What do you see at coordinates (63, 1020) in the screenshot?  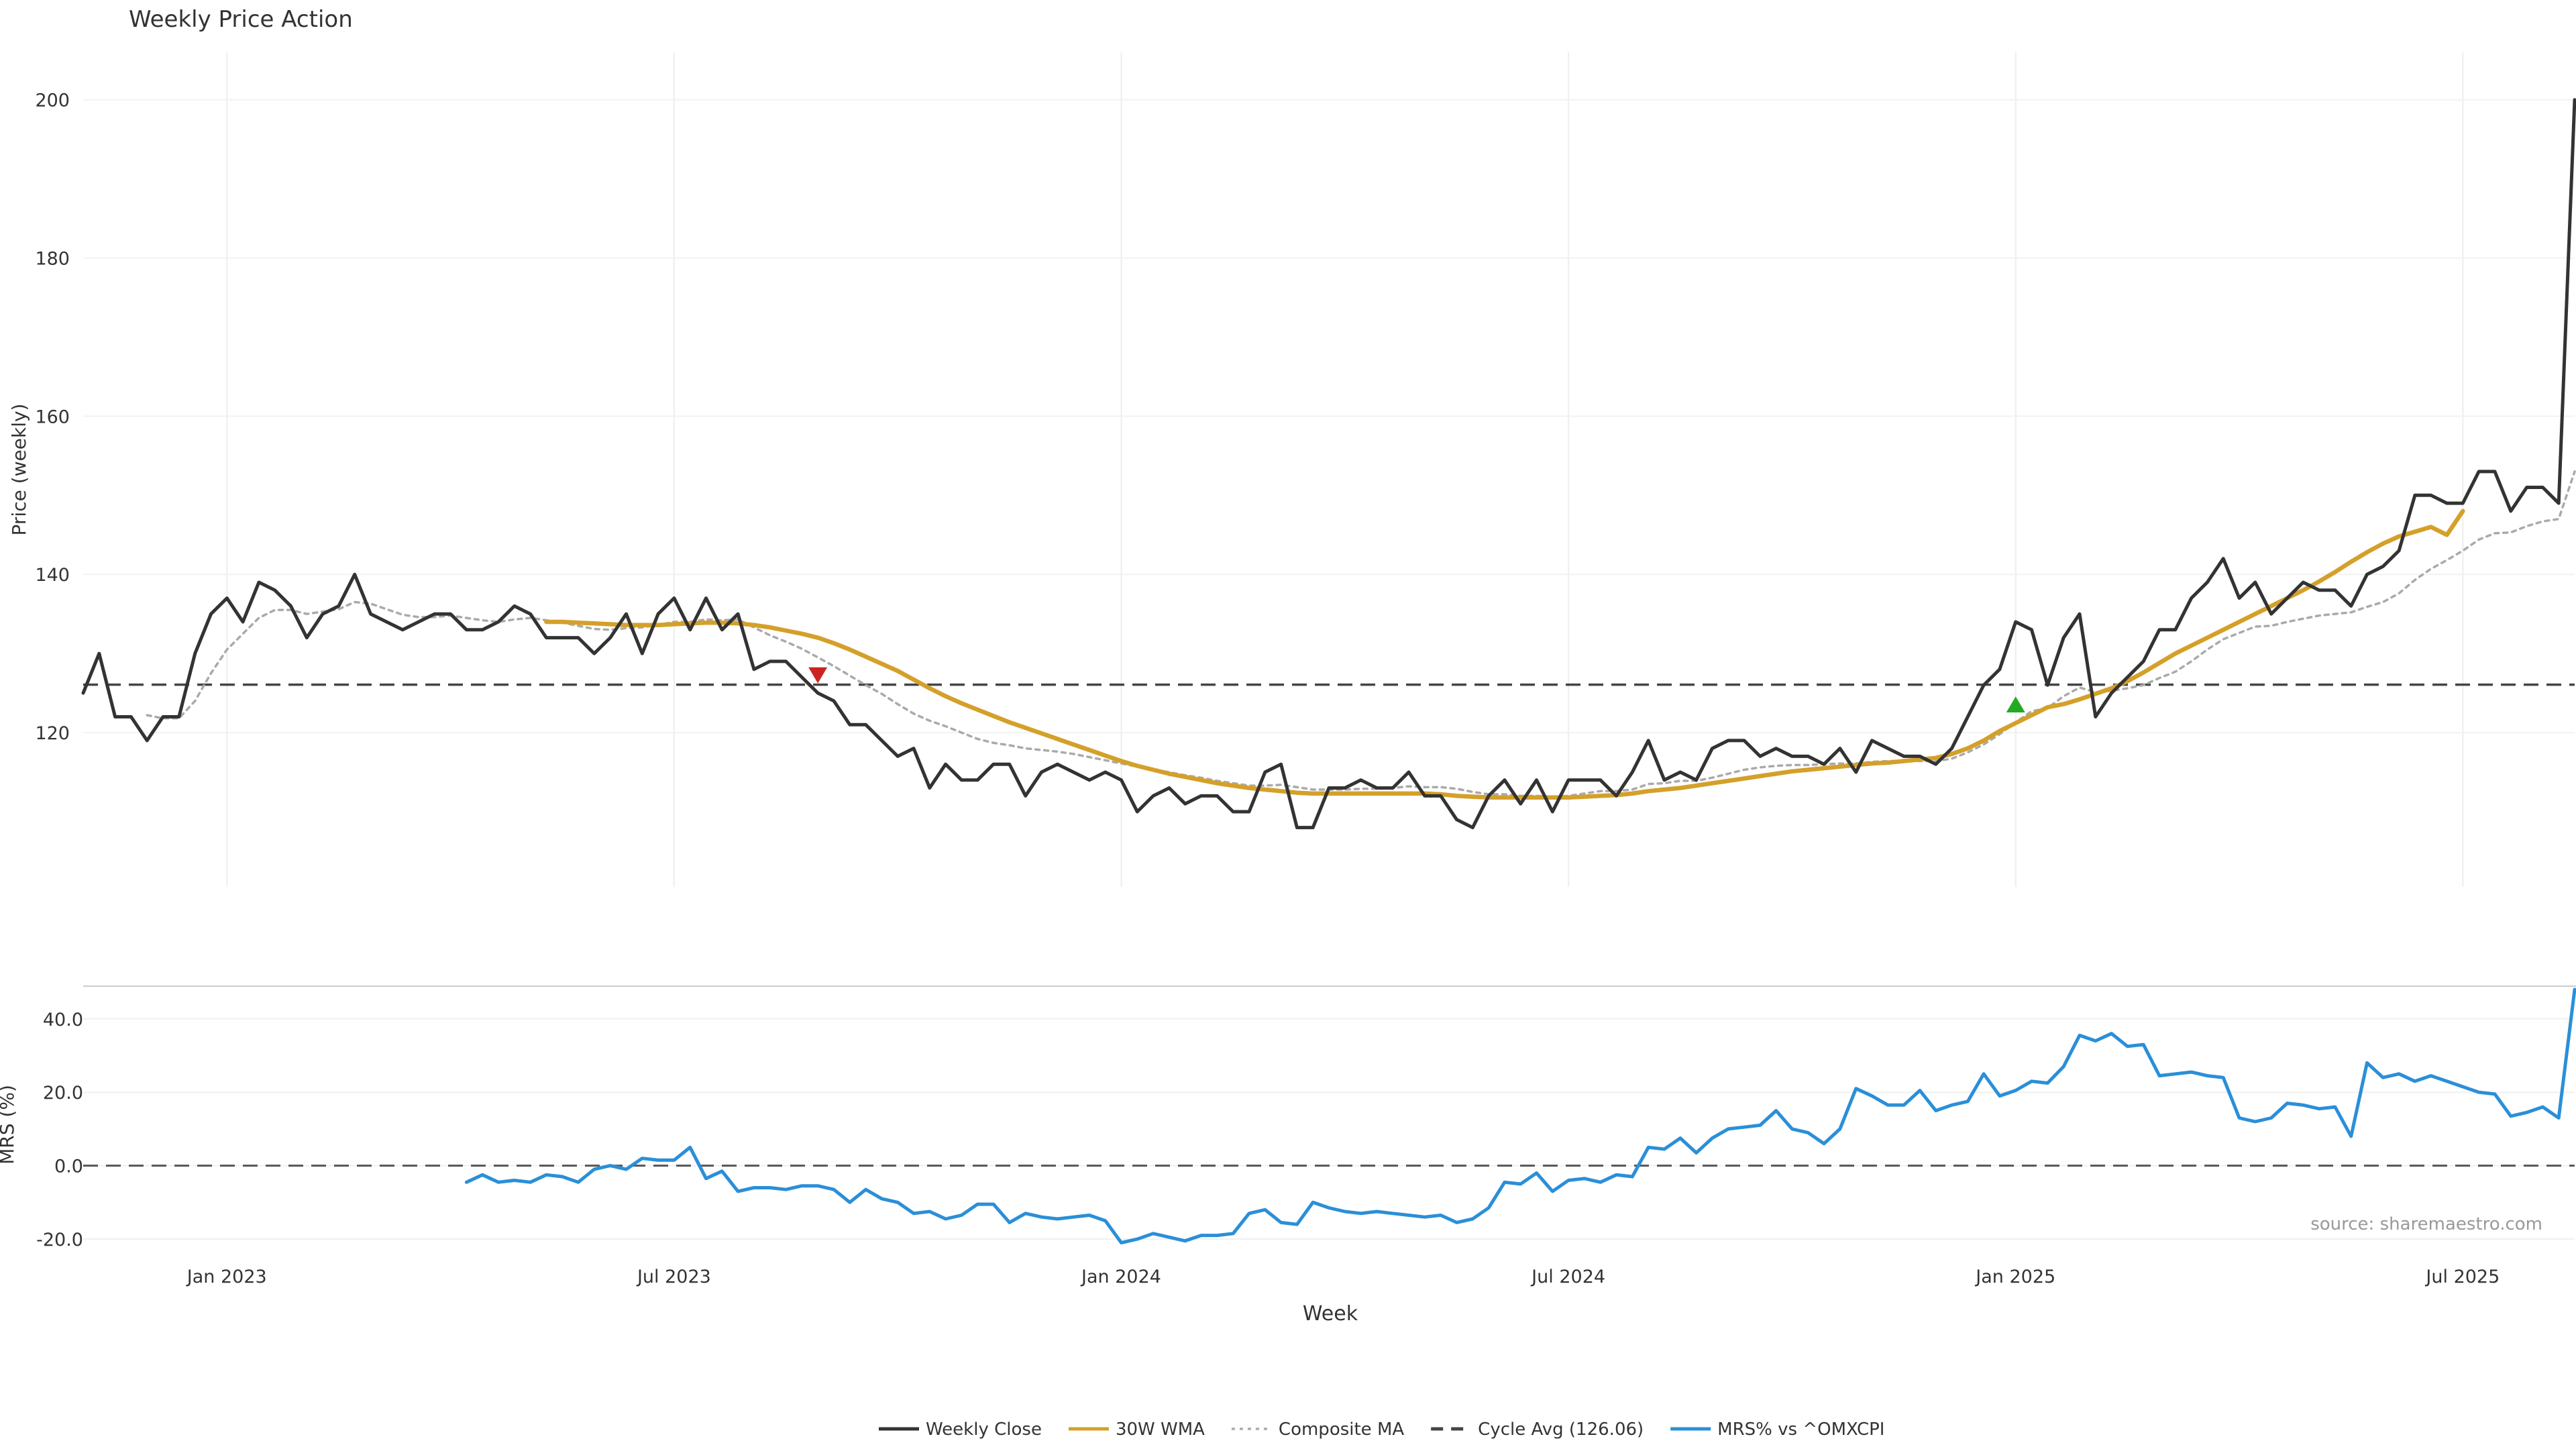 I see `mrs-y-tick-label: 40.0` at bounding box center [63, 1020].